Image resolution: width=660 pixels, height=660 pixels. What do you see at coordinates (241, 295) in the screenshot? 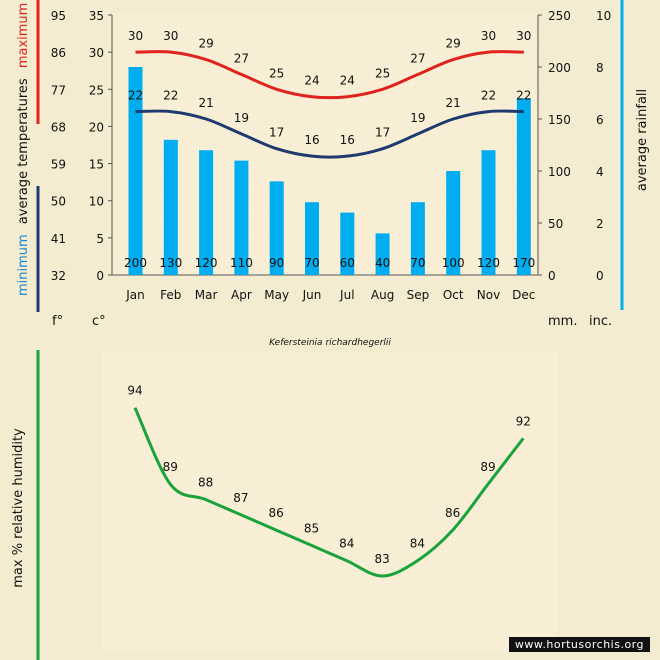
I see `month-label: Apr` at bounding box center [241, 295].